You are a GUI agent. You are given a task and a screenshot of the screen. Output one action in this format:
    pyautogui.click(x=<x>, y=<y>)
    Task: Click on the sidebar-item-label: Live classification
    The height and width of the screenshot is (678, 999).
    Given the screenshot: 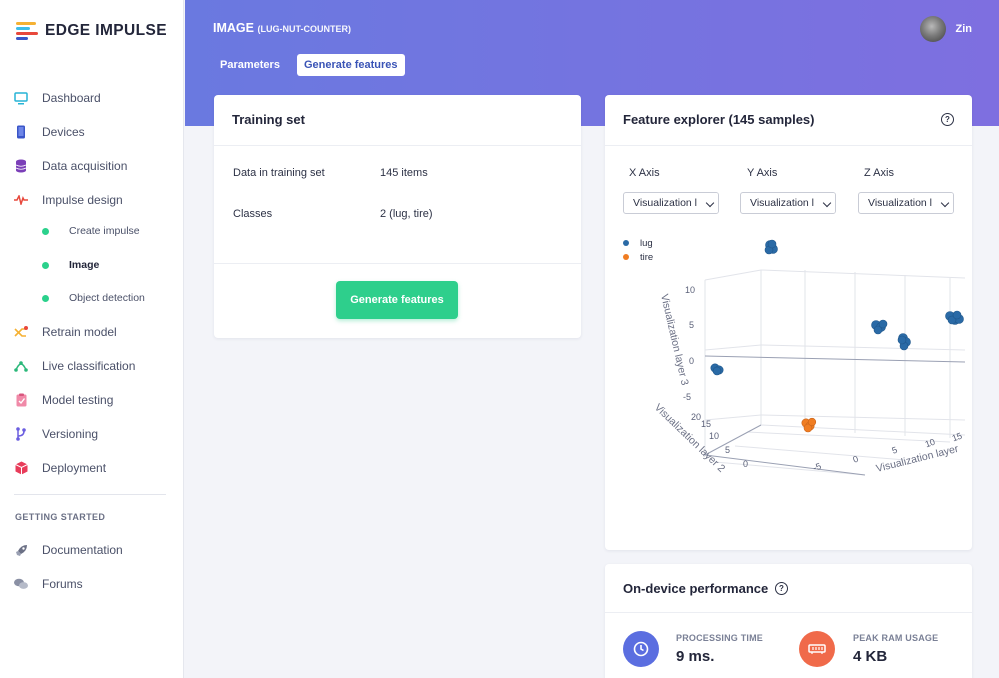 What is the action you would take?
    pyautogui.click(x=89, y=366)
    